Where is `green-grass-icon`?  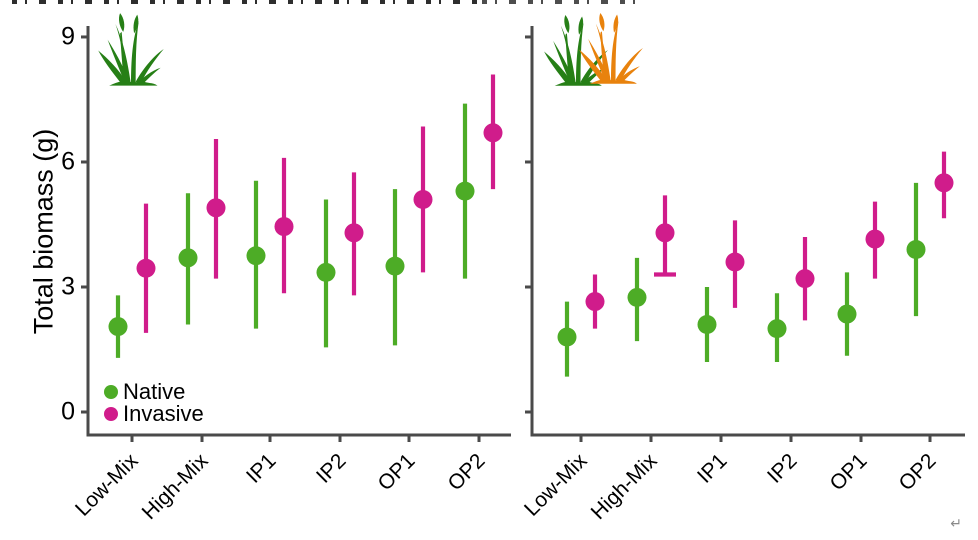
green-grass-icon is located at coordinates (131, 49).